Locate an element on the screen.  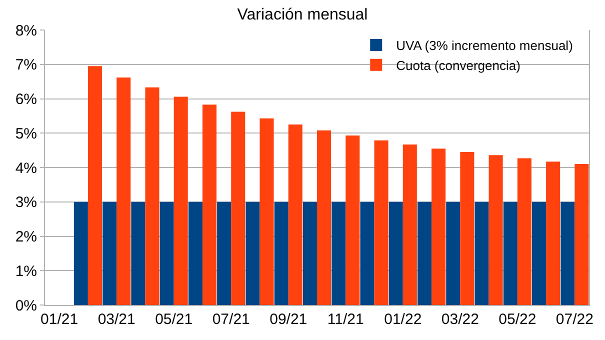
legend-label: UVA (3% incremento mensual) is located at coordinates (484, 46).